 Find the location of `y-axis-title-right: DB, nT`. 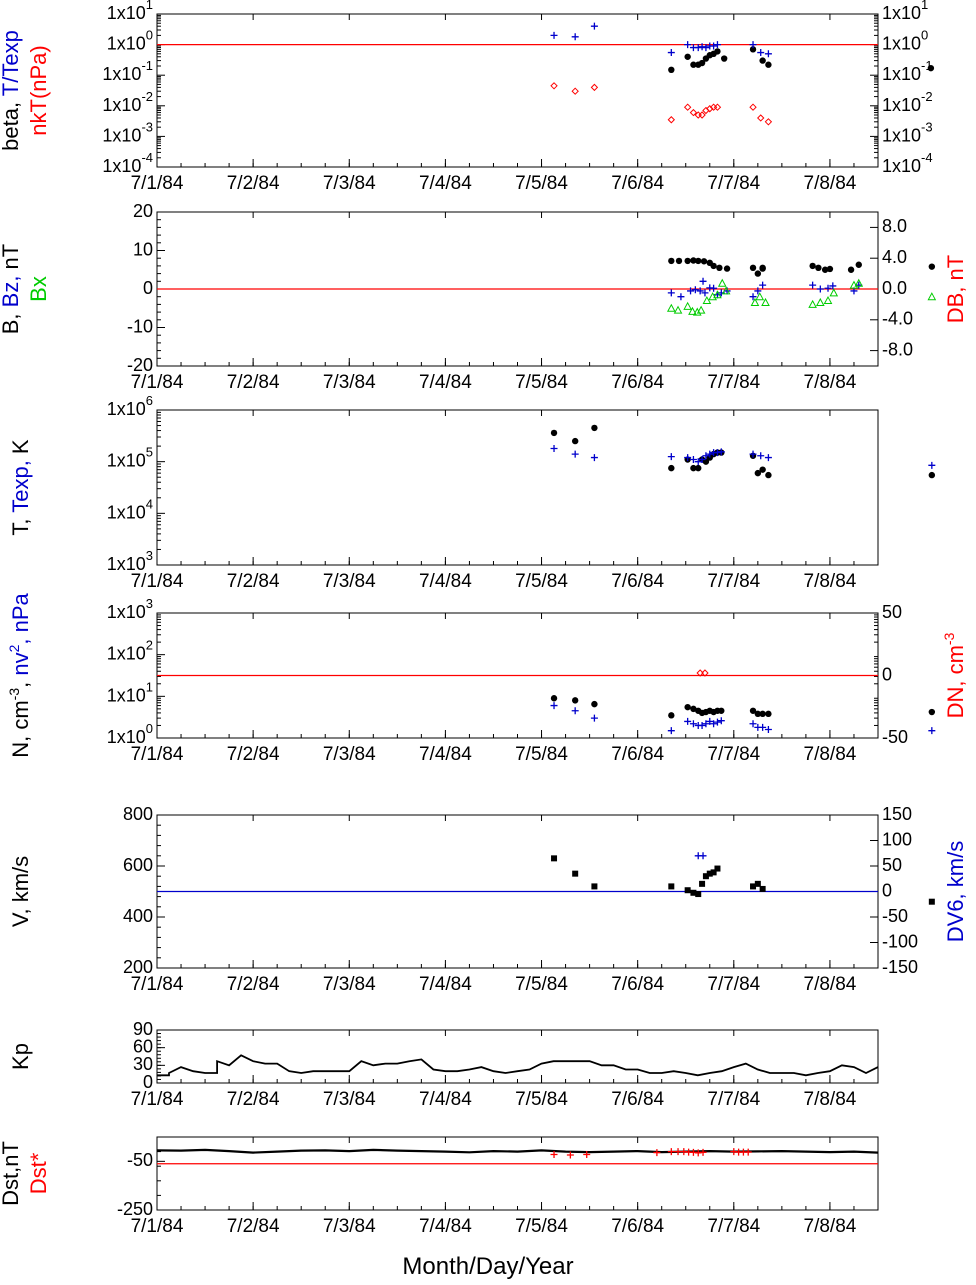

y-axis-title-right: DB, nT is located at coordinates (955, 289).